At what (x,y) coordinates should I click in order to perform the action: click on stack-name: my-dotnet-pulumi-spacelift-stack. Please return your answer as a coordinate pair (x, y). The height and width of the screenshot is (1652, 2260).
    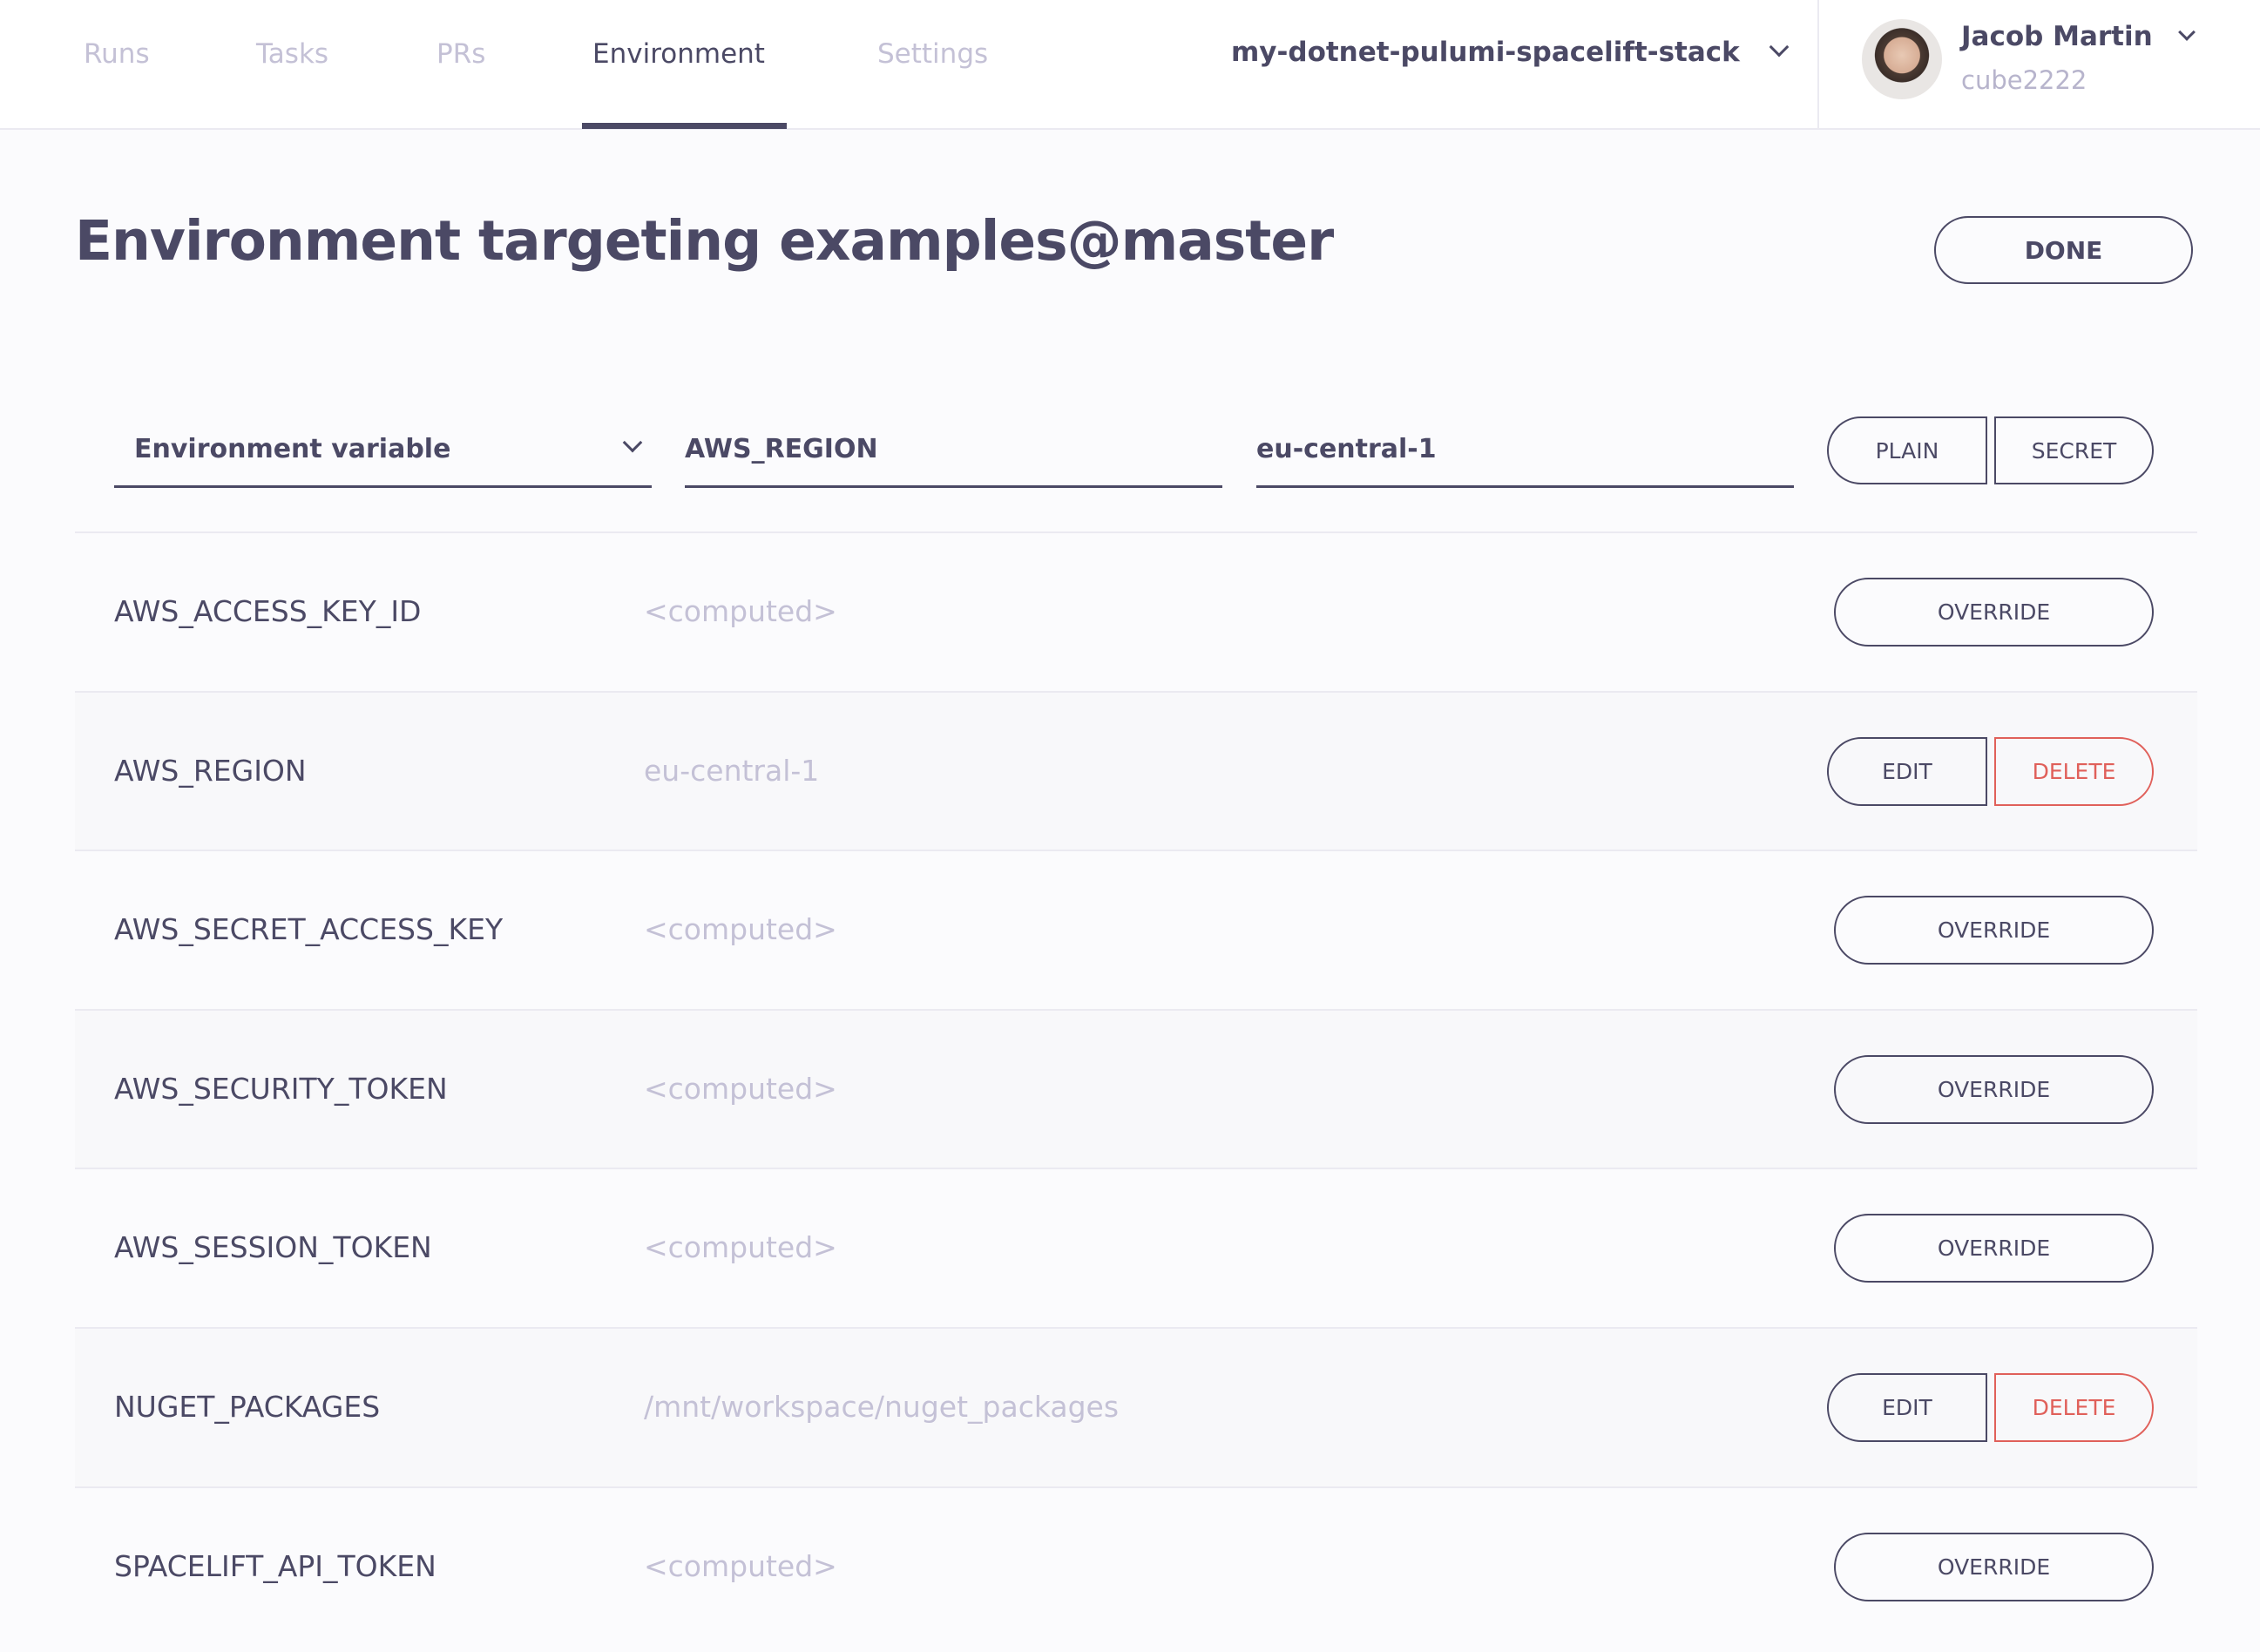
    Looking at the image, I should click on (1485, 52).